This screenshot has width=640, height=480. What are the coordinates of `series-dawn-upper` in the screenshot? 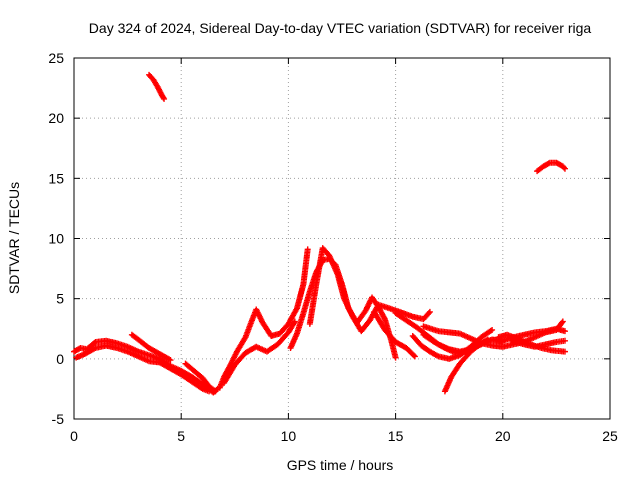 It's located at (151, 347).